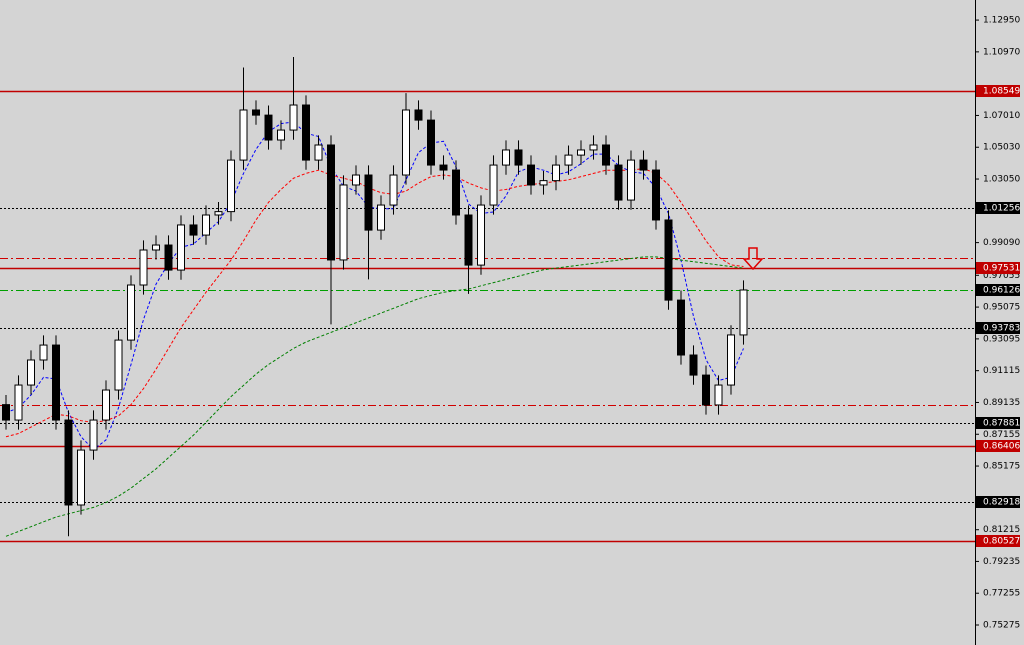  Describe the element at coordinates (1001, 92) in the screenshot. I see `level-label: 1.08549` at that location.